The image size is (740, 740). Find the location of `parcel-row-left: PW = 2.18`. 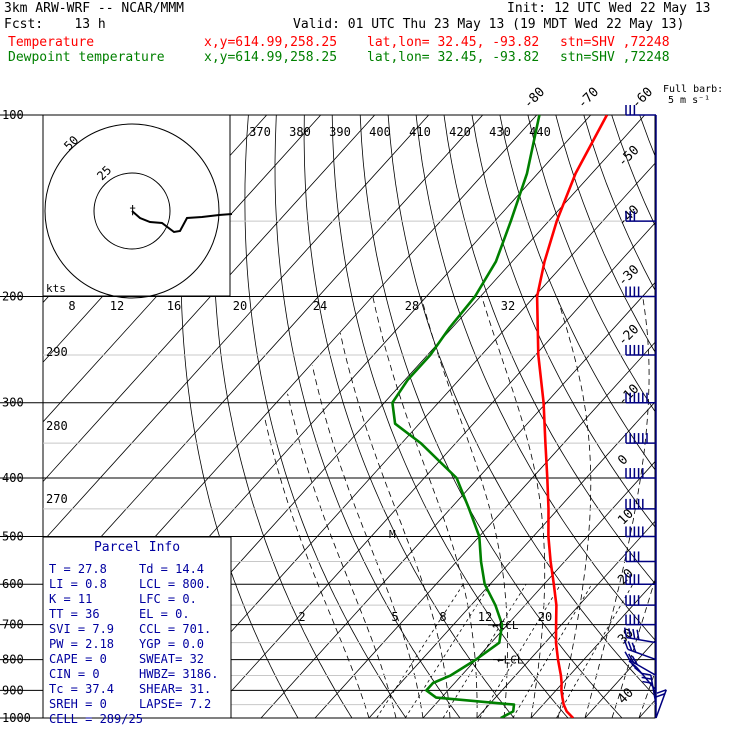

parcel-row-left: PW = 2.18 is located at coordinates (81, 644).